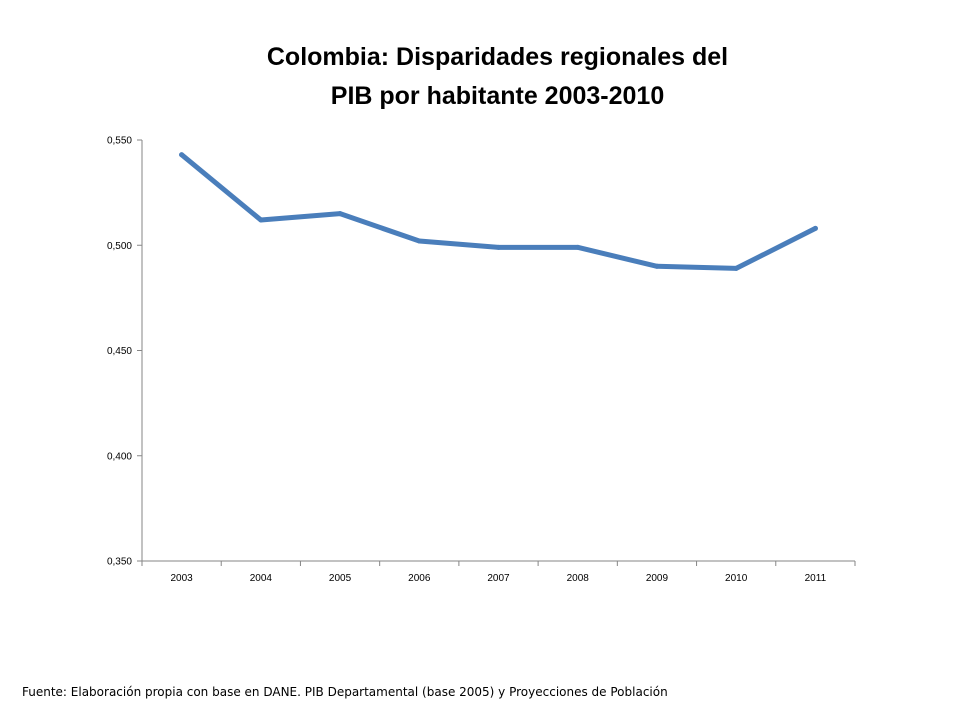 The image size is (960, 720). Describe the element at coordinates (419, 578) in the screenshot. I see `x-tick-label: 2006` at that location.